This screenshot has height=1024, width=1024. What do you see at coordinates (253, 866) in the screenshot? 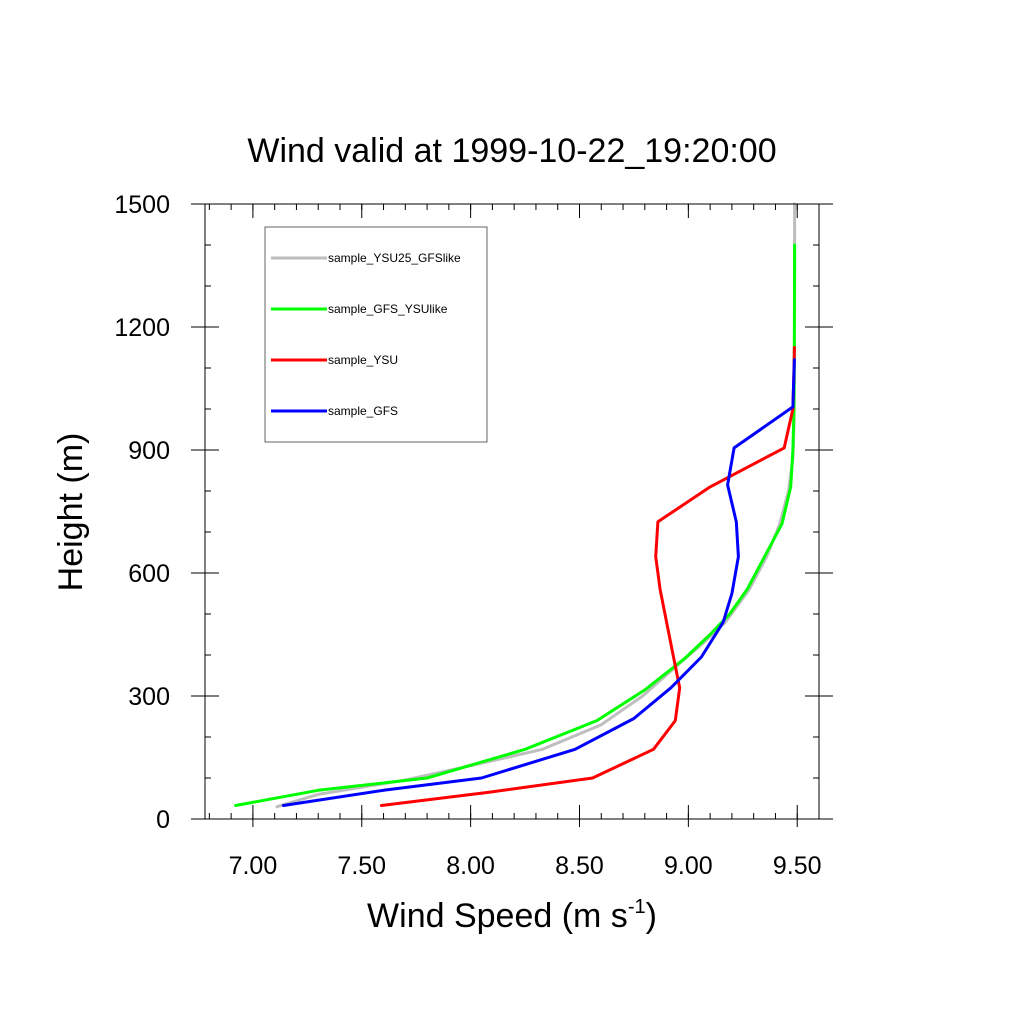
I see `x-tick-label: 7.00` at bounding box center [253, 866].